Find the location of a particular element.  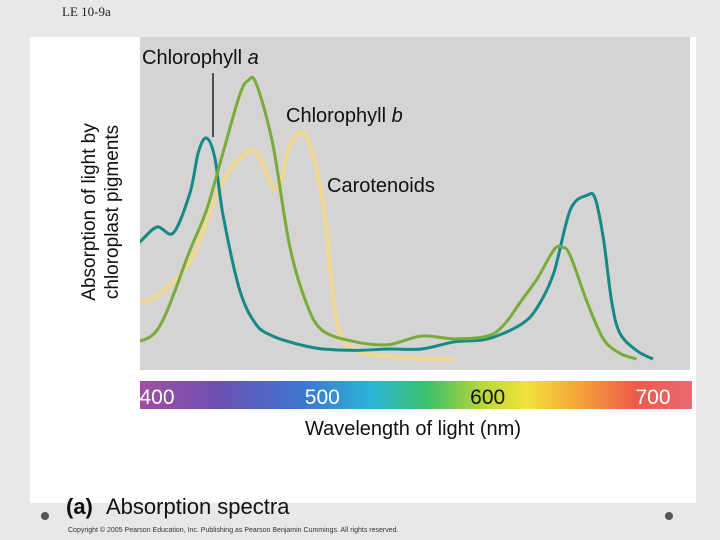

series-label-layer: Chlorophyll a Chlorophyll b Carotenoids is located at coordinates (288, 122).